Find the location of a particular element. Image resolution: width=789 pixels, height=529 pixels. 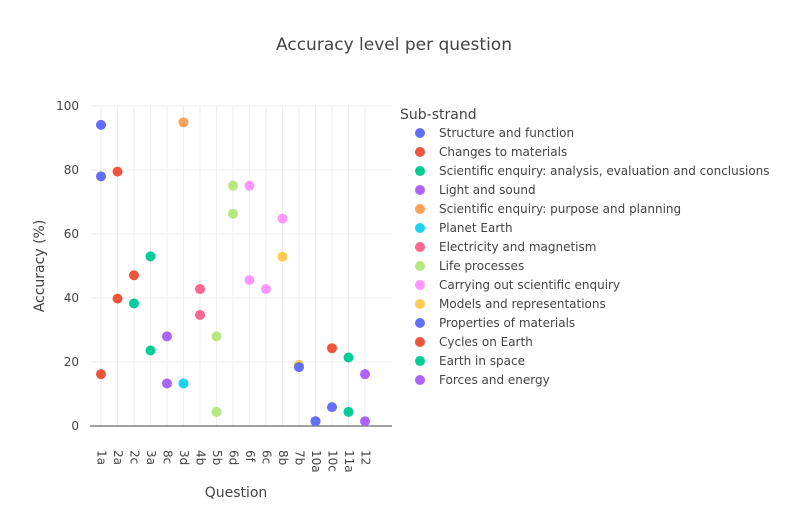

legend-label: Cycles on Earth is located at coordinates (486, 342).